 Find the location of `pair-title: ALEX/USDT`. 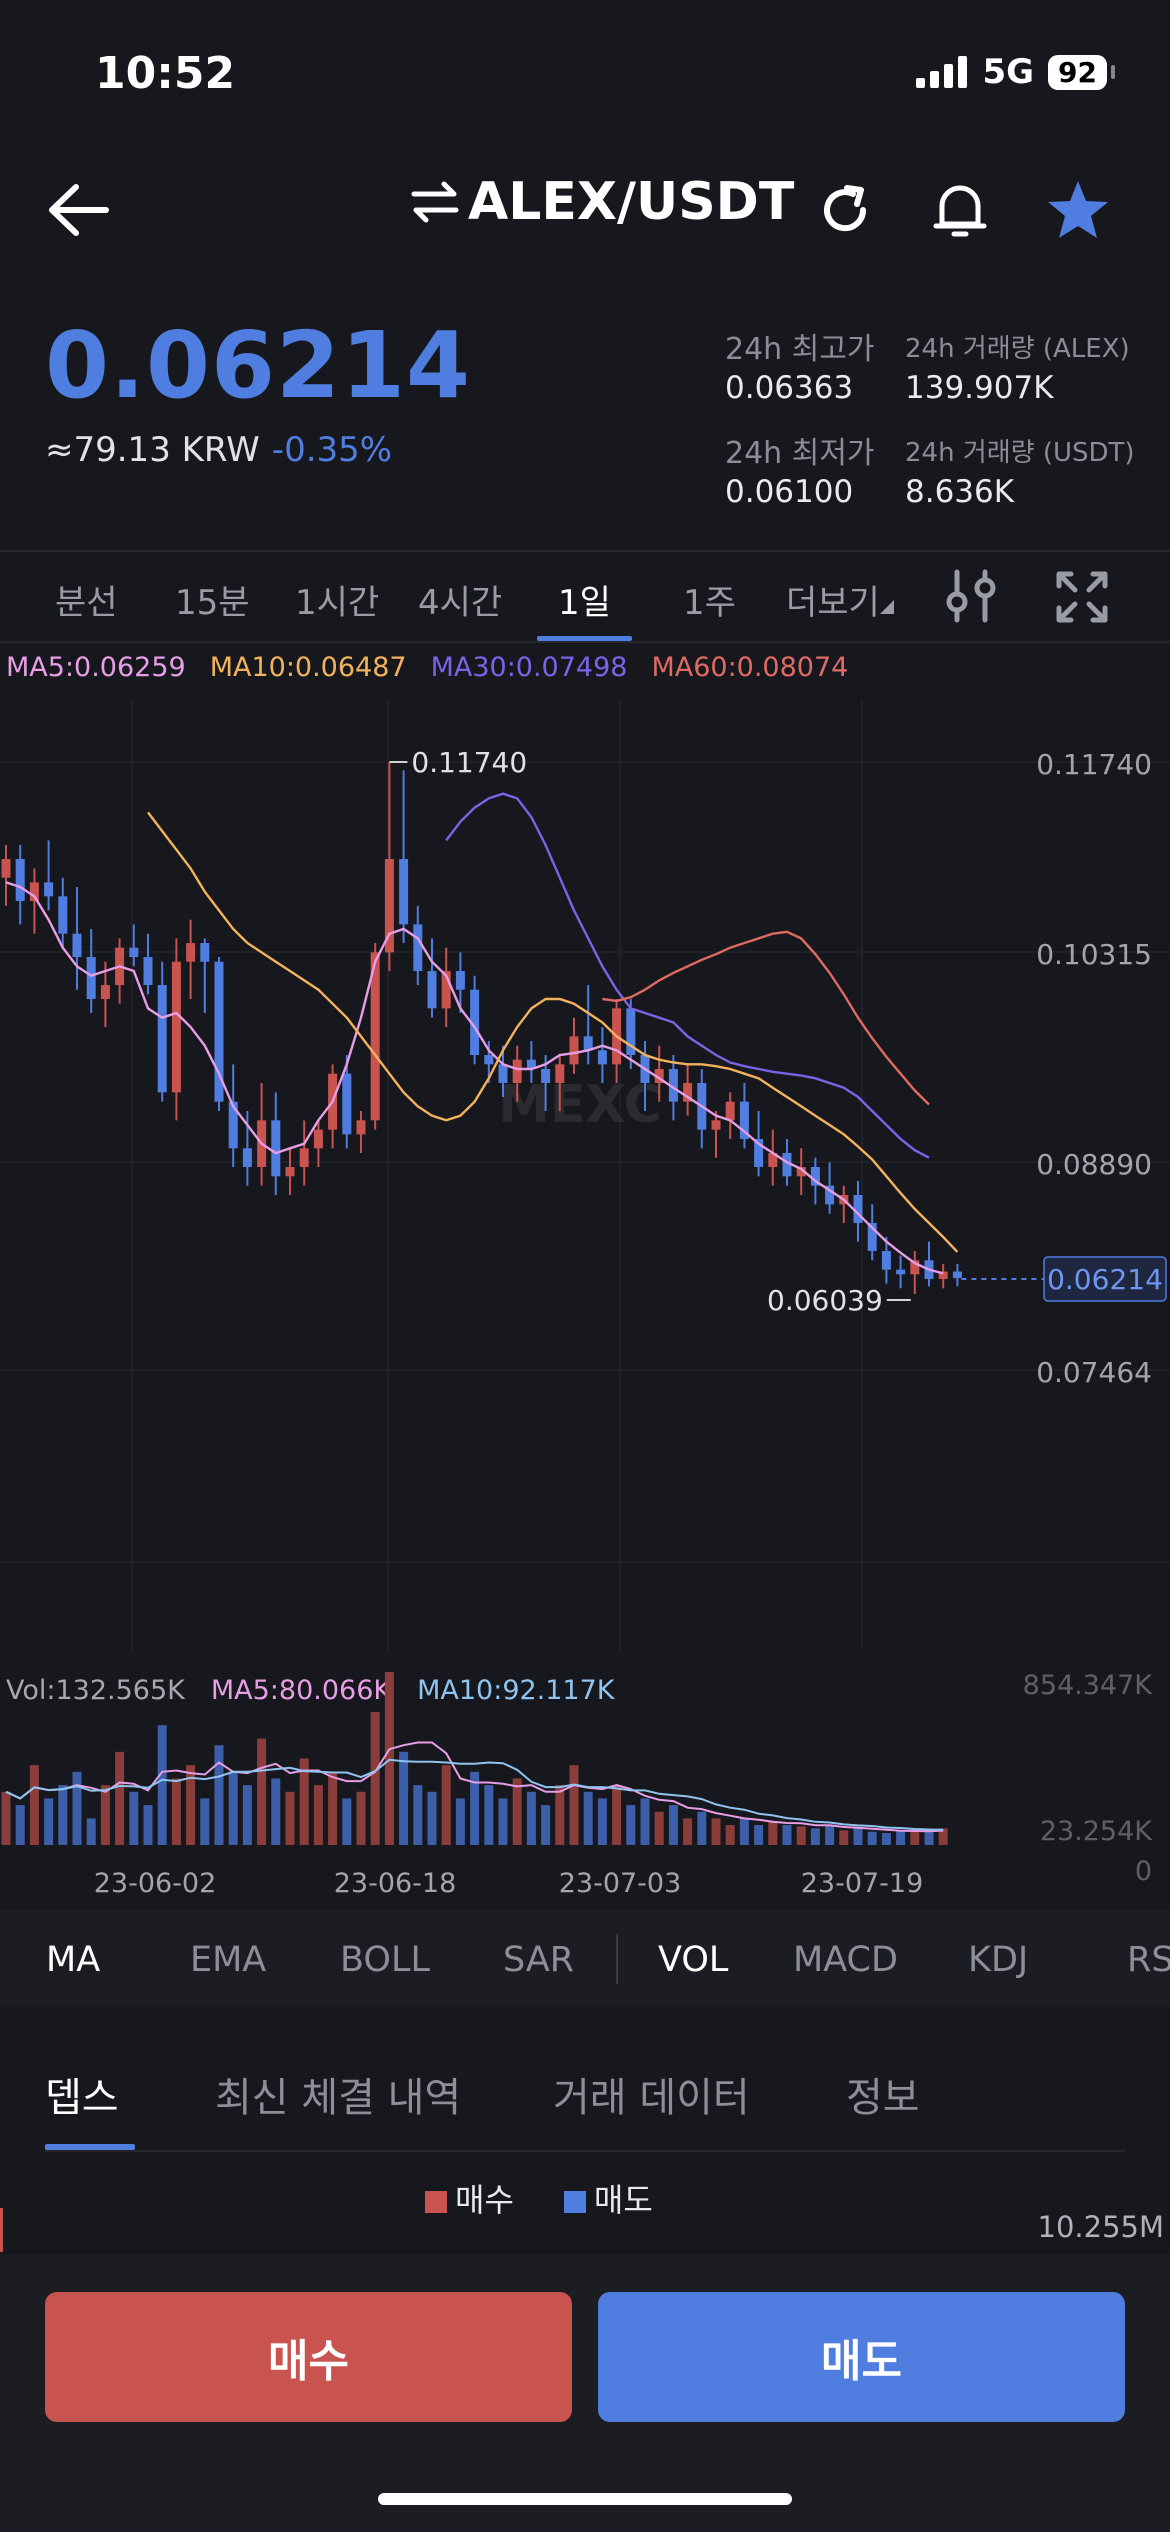

pair-title: ALEX/USDT is located at coordinates (631, 202).